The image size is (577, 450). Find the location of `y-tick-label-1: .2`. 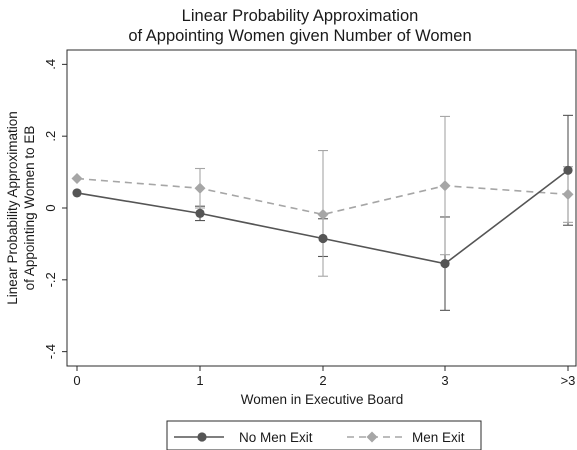

y-tick-label-1: .2 is located at coordinates (50, 136).